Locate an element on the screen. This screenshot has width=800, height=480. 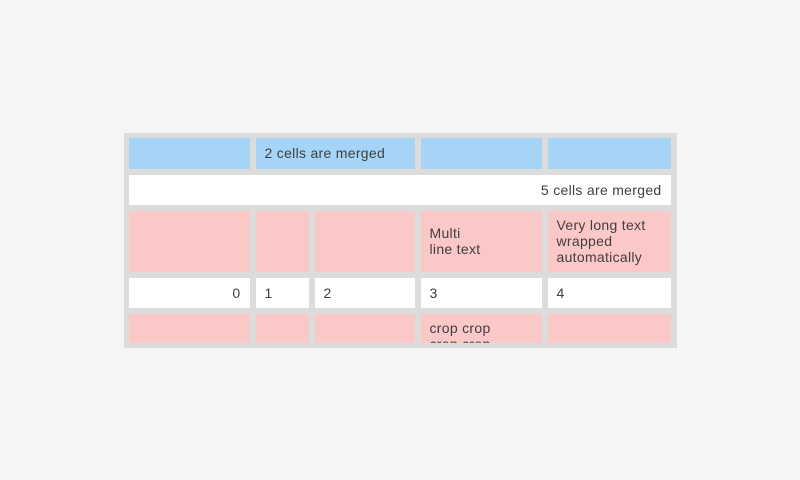
table-cell-r3c3: 3 is located at coordinates (481, 292).